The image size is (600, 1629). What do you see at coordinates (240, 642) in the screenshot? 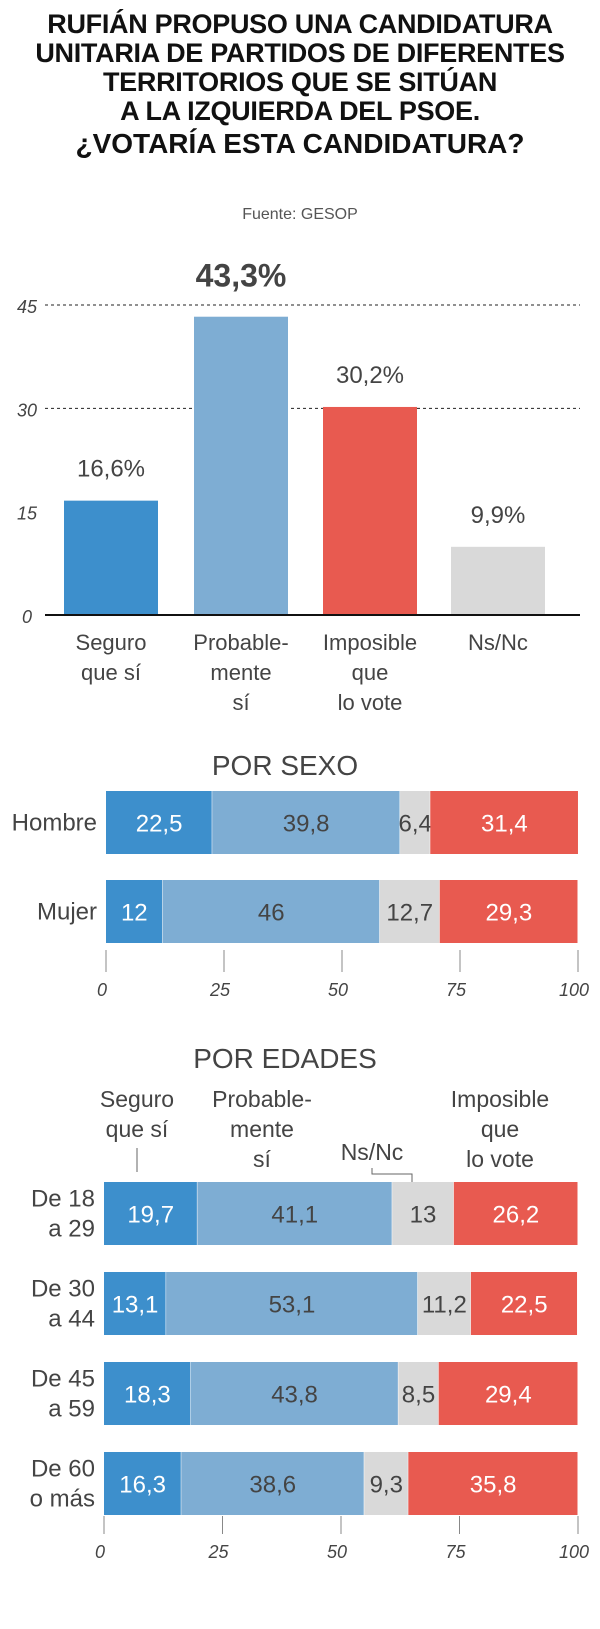
I see `category-label: Probable-` at bounding box center [240, 642].